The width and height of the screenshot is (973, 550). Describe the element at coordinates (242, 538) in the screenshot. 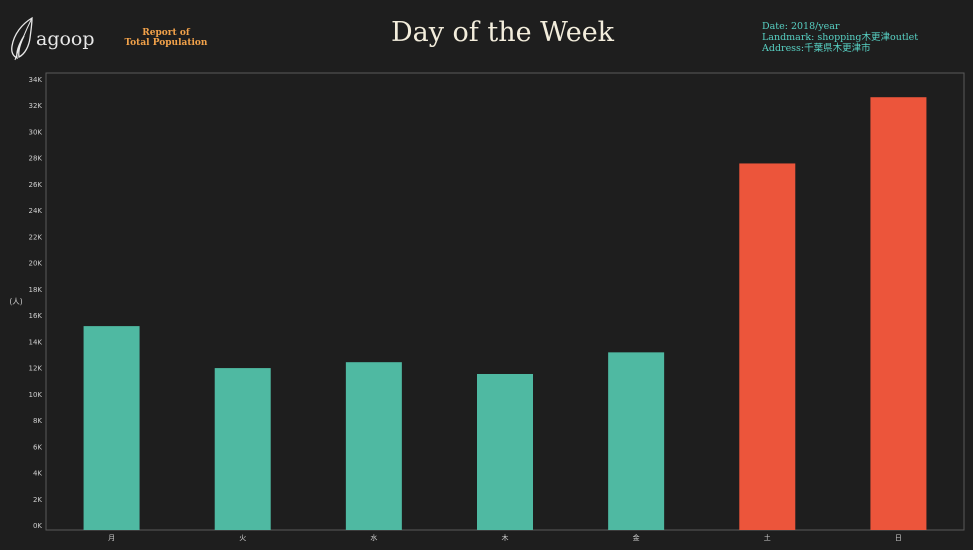

I see `x-tick-label: 火` at that location.